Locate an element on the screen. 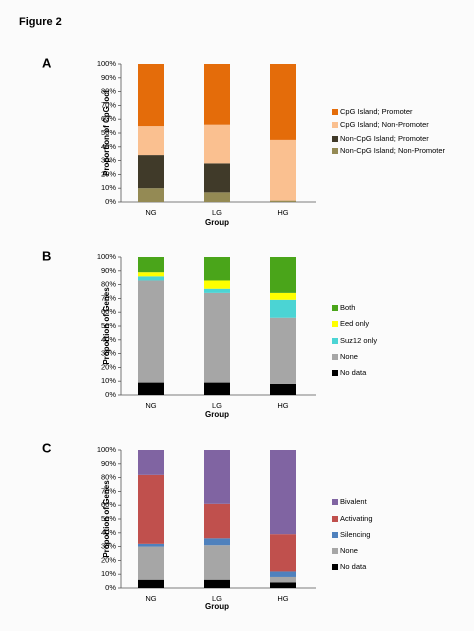  legend-label: CpG Island; Non-Promoter is located at coordinates (384, 124).